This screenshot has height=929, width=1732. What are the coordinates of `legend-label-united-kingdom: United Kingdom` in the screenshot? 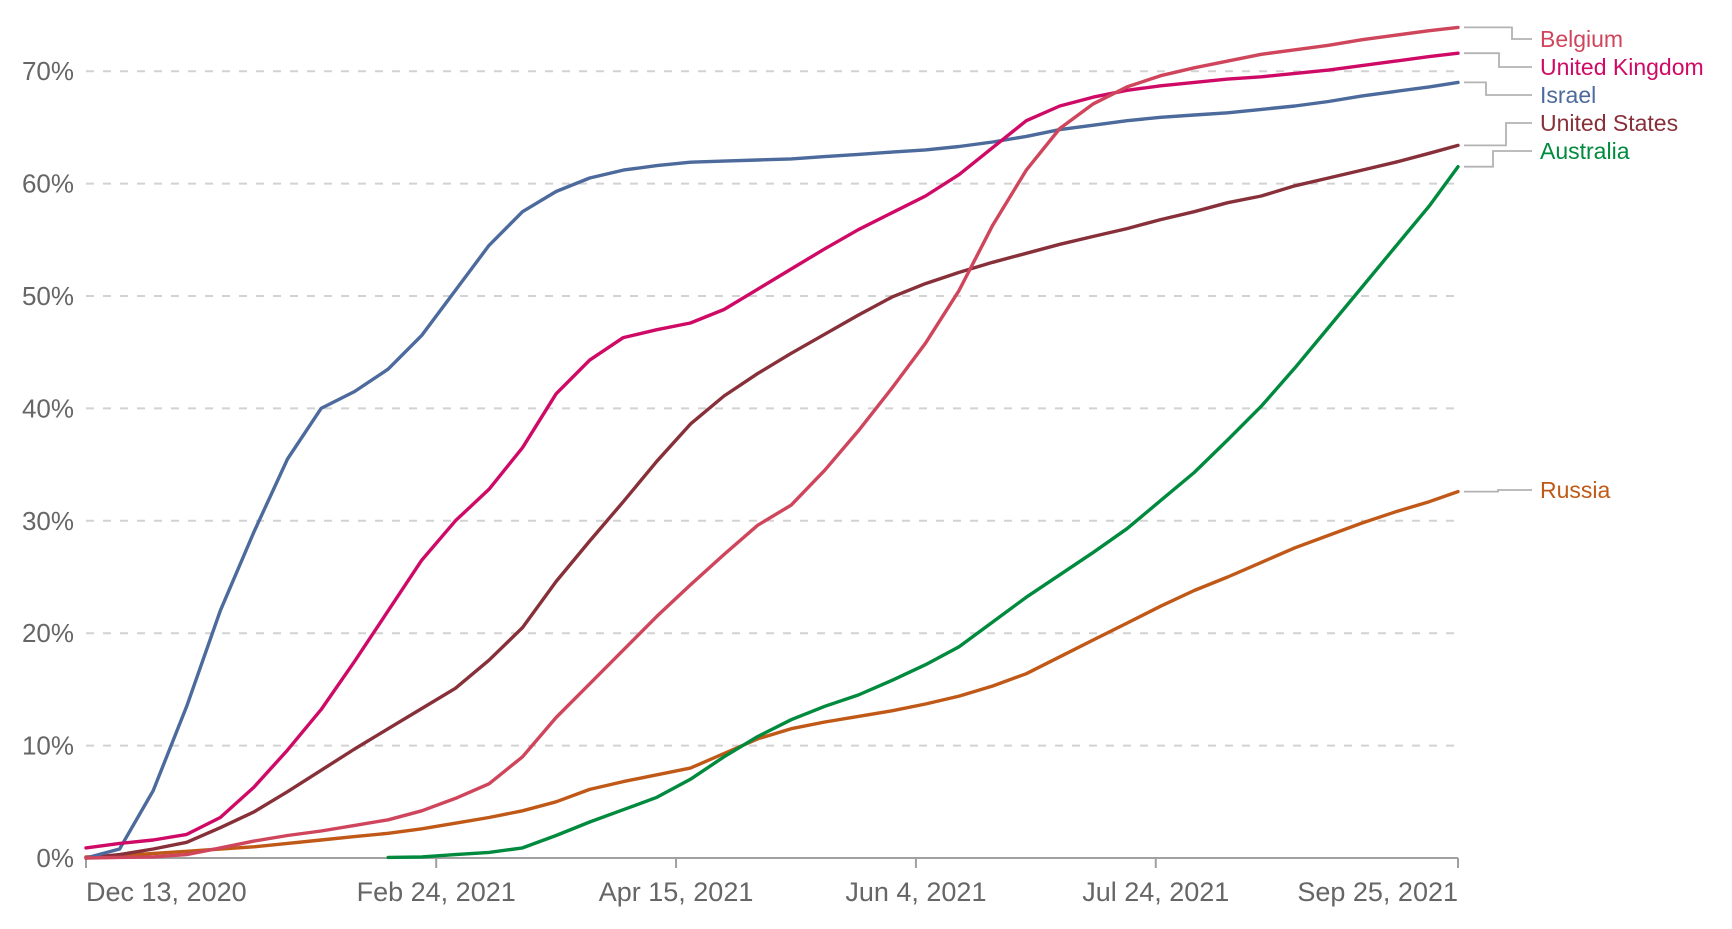 It's located at (1622, 67).